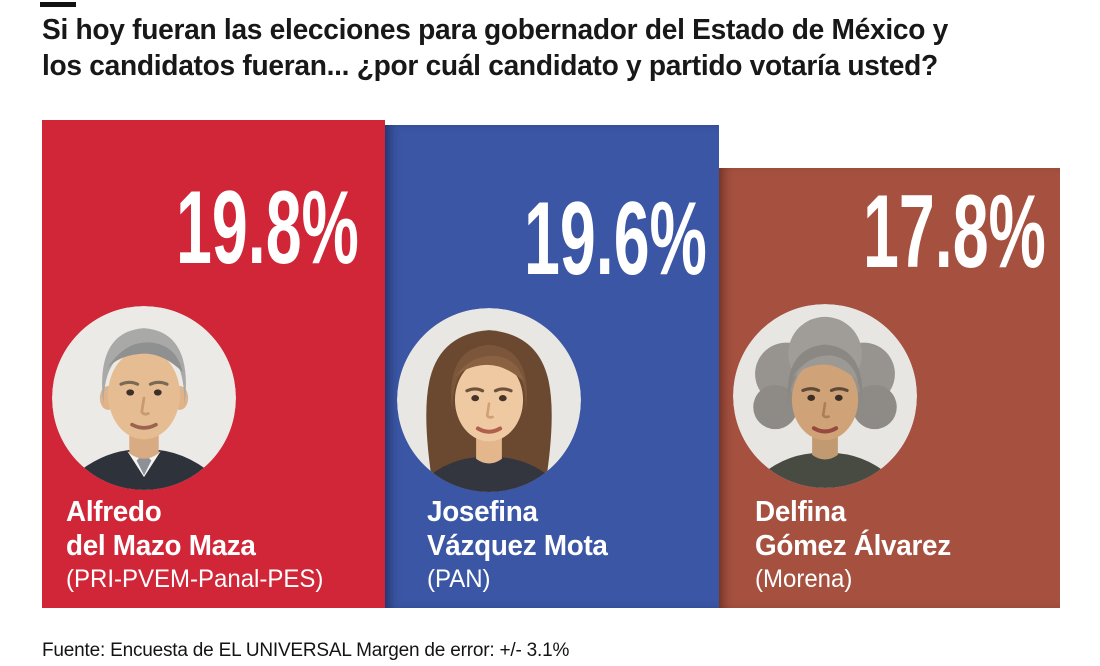 This screenshot has height=666, width=1100. I want to click on avatar-man-gray-hair-icon, so click(144, 398).